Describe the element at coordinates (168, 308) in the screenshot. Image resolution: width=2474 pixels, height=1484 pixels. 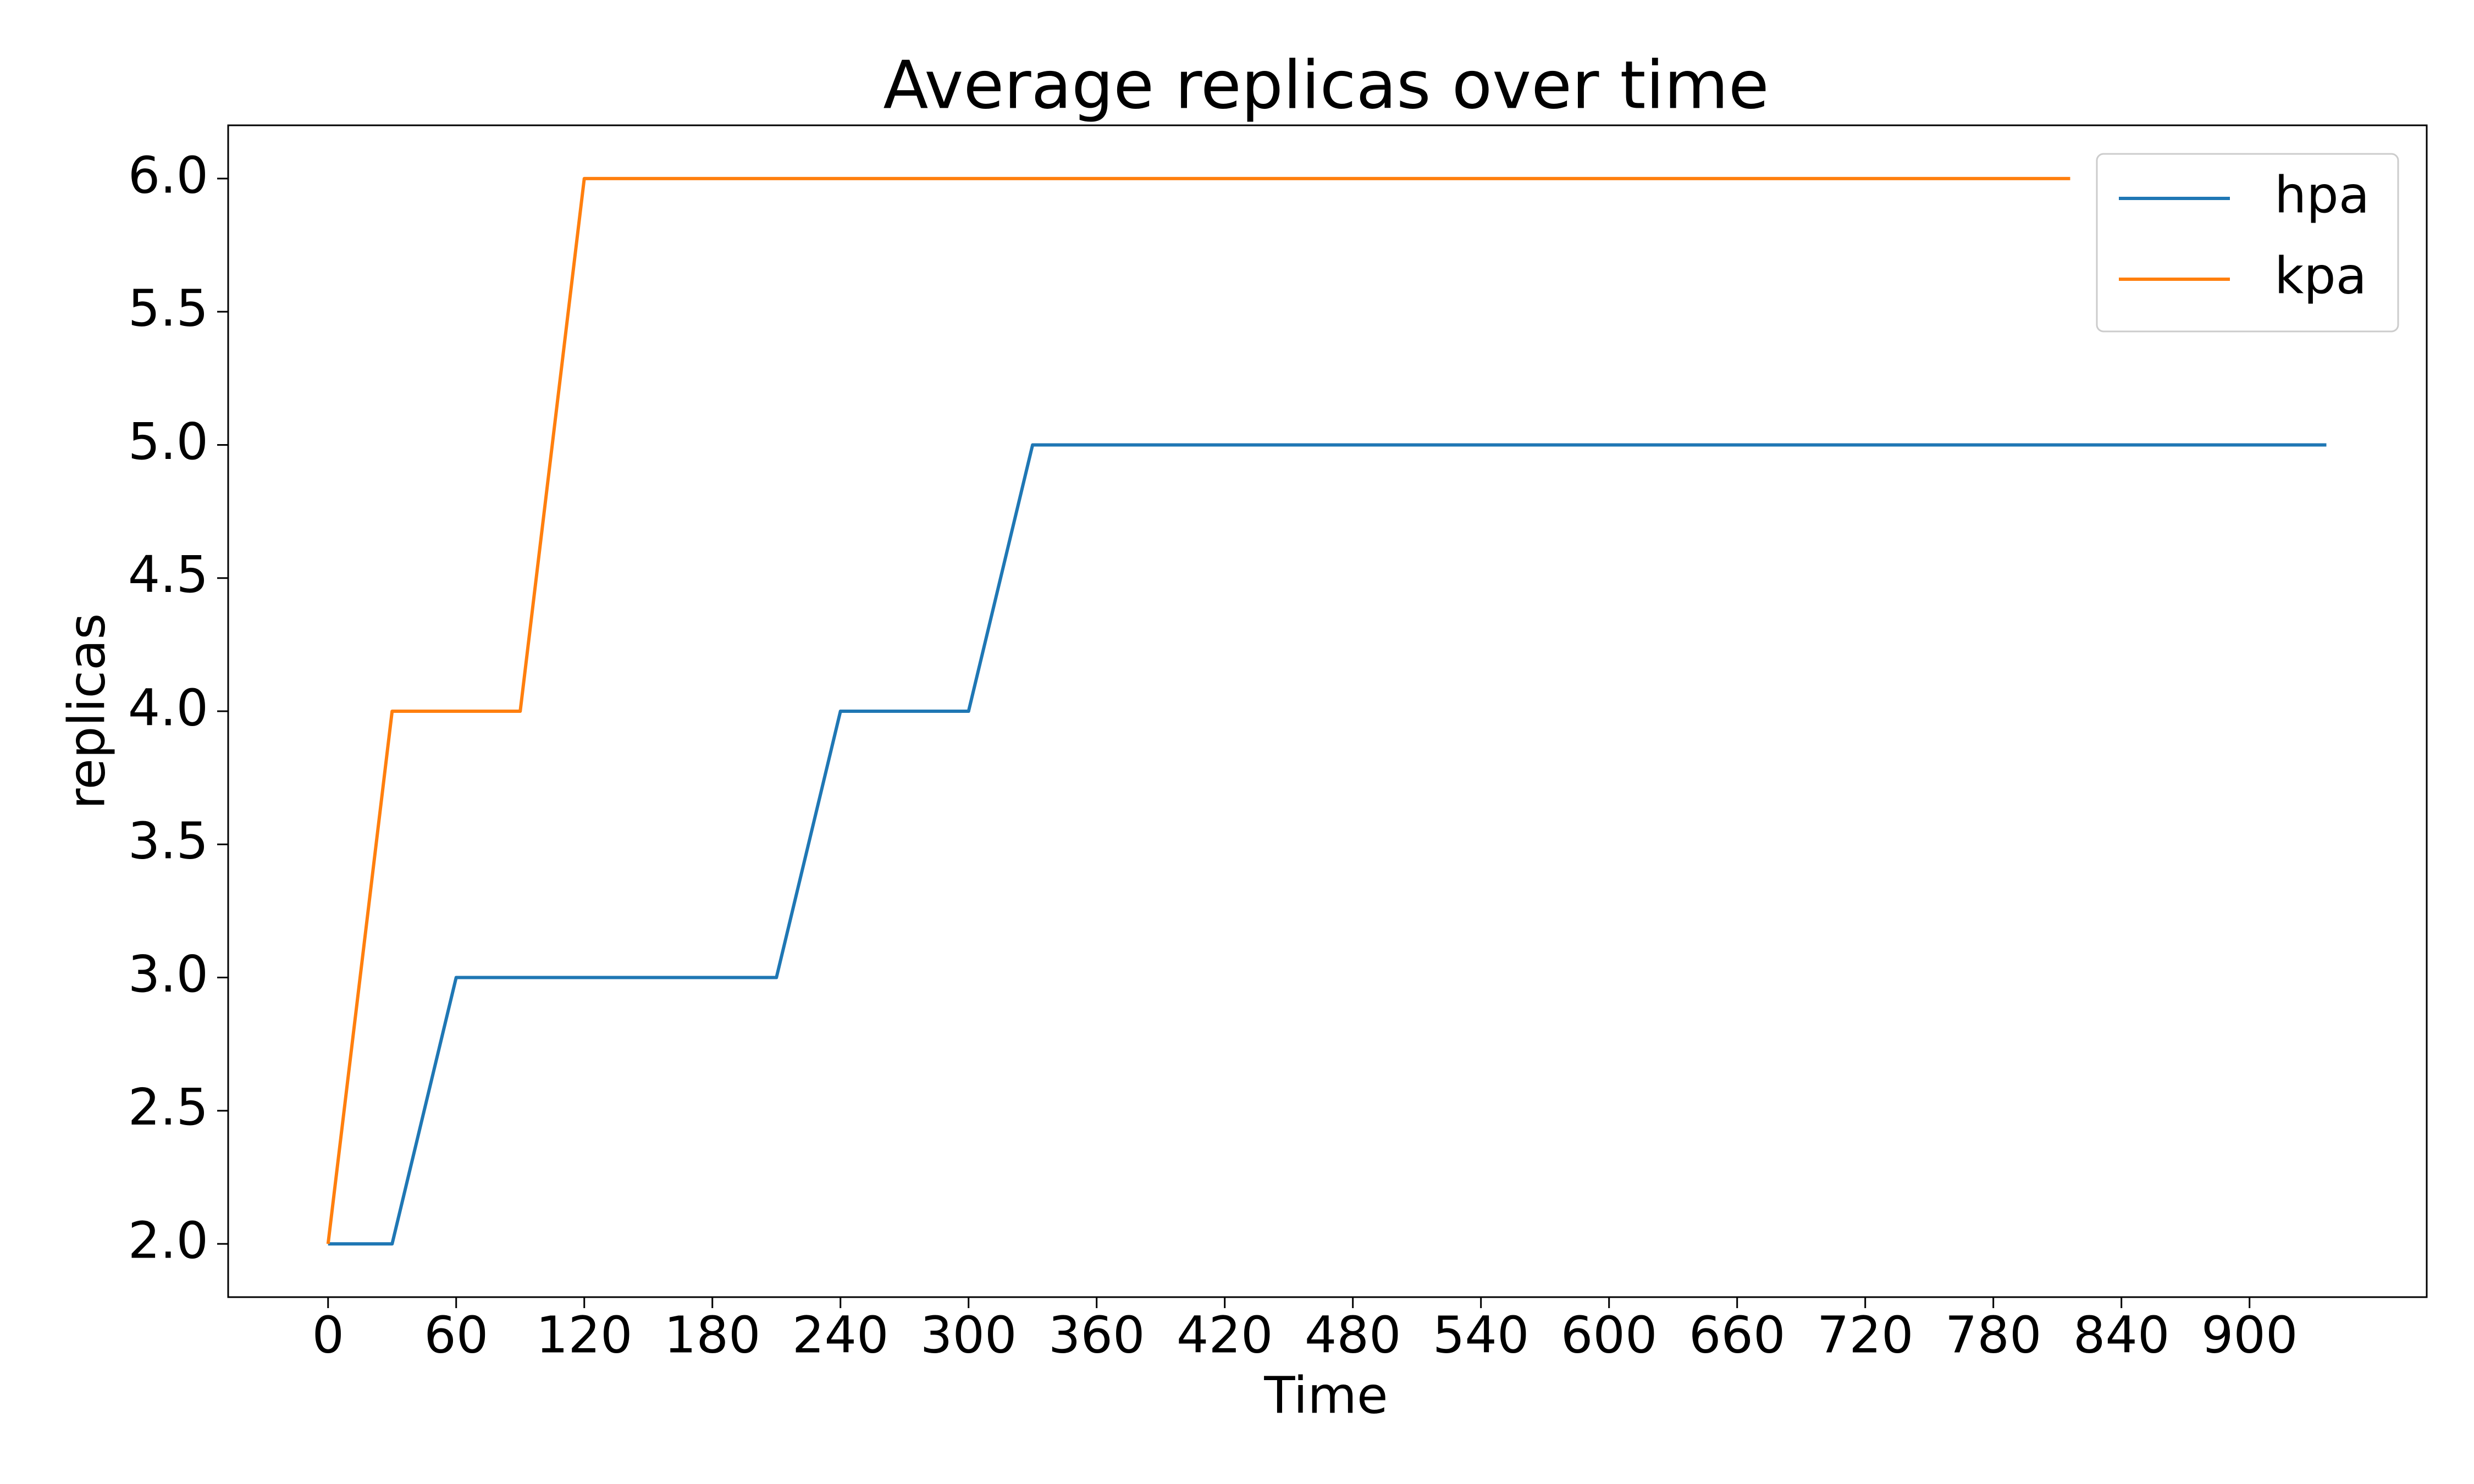
I see `y-tick-label: 5.5` at that location.